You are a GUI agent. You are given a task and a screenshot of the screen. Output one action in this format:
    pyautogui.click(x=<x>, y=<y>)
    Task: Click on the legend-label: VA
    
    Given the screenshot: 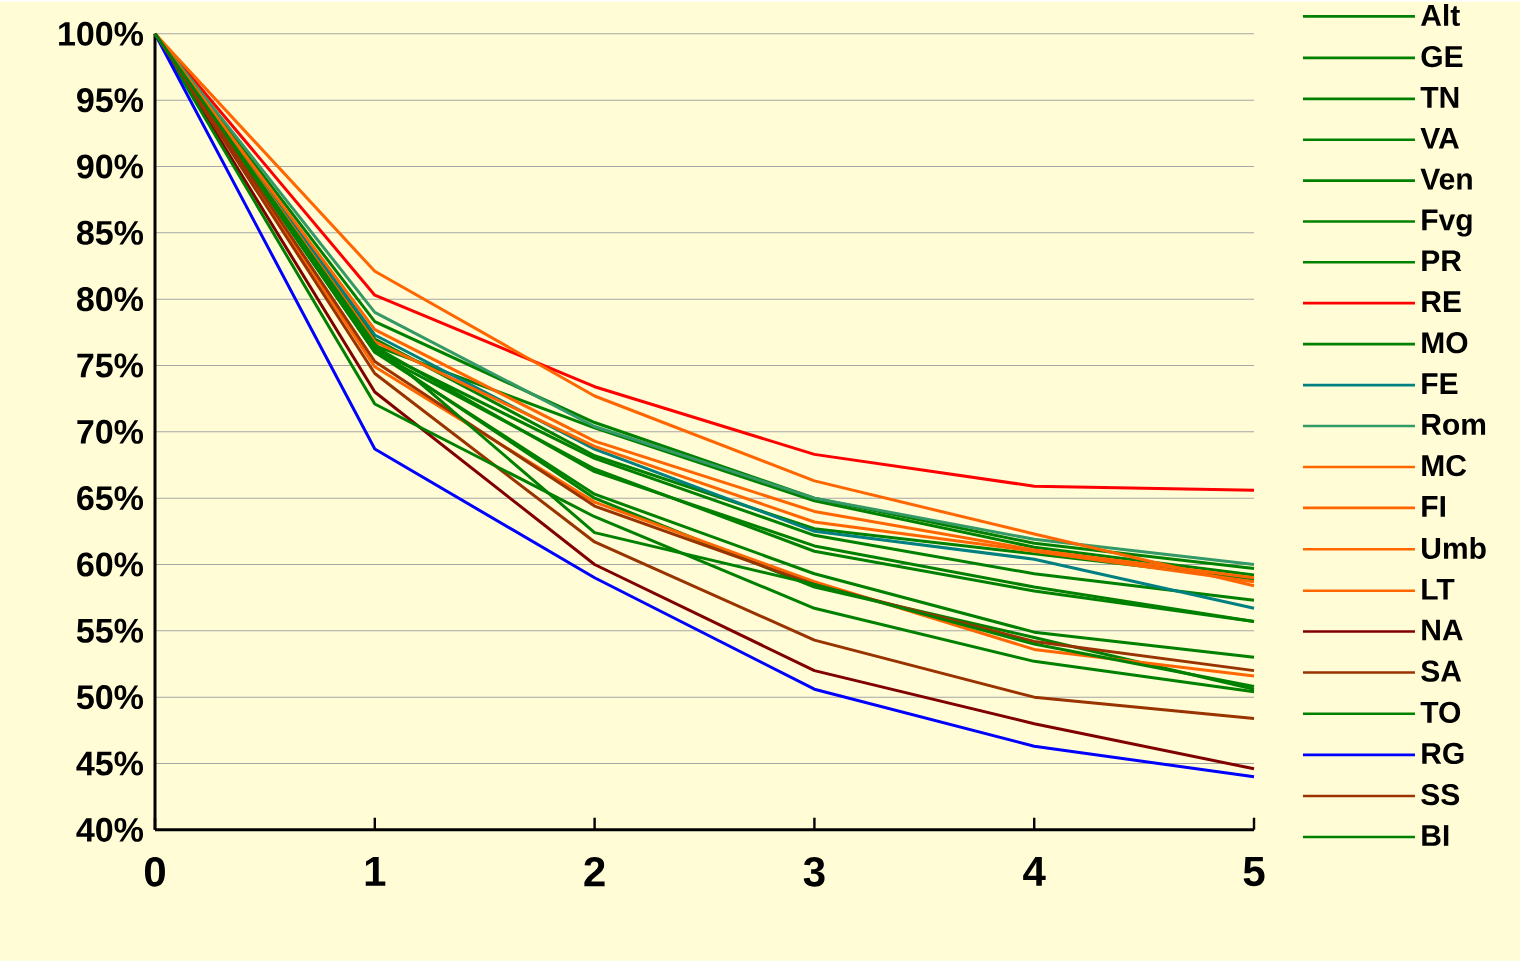 What is the action you would take?
    pyautogui.click(x=1439, y=138)
    